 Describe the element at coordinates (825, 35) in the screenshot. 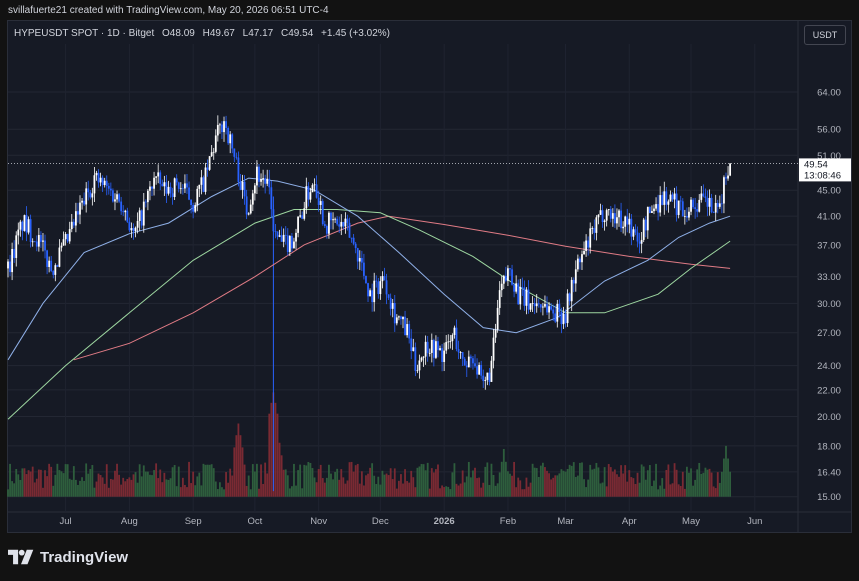

I see `currency-button: USDT` at that location.